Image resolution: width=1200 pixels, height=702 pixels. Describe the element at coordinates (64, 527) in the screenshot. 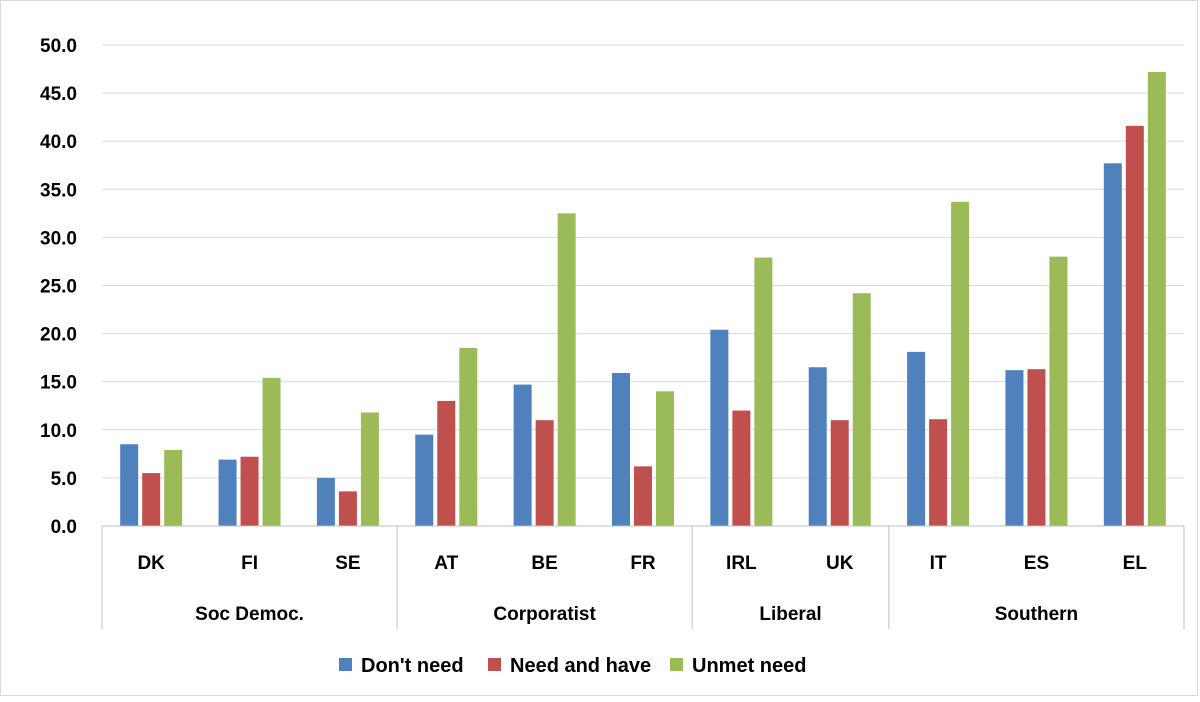

I see `y-tick-label: 0.0` at that location.